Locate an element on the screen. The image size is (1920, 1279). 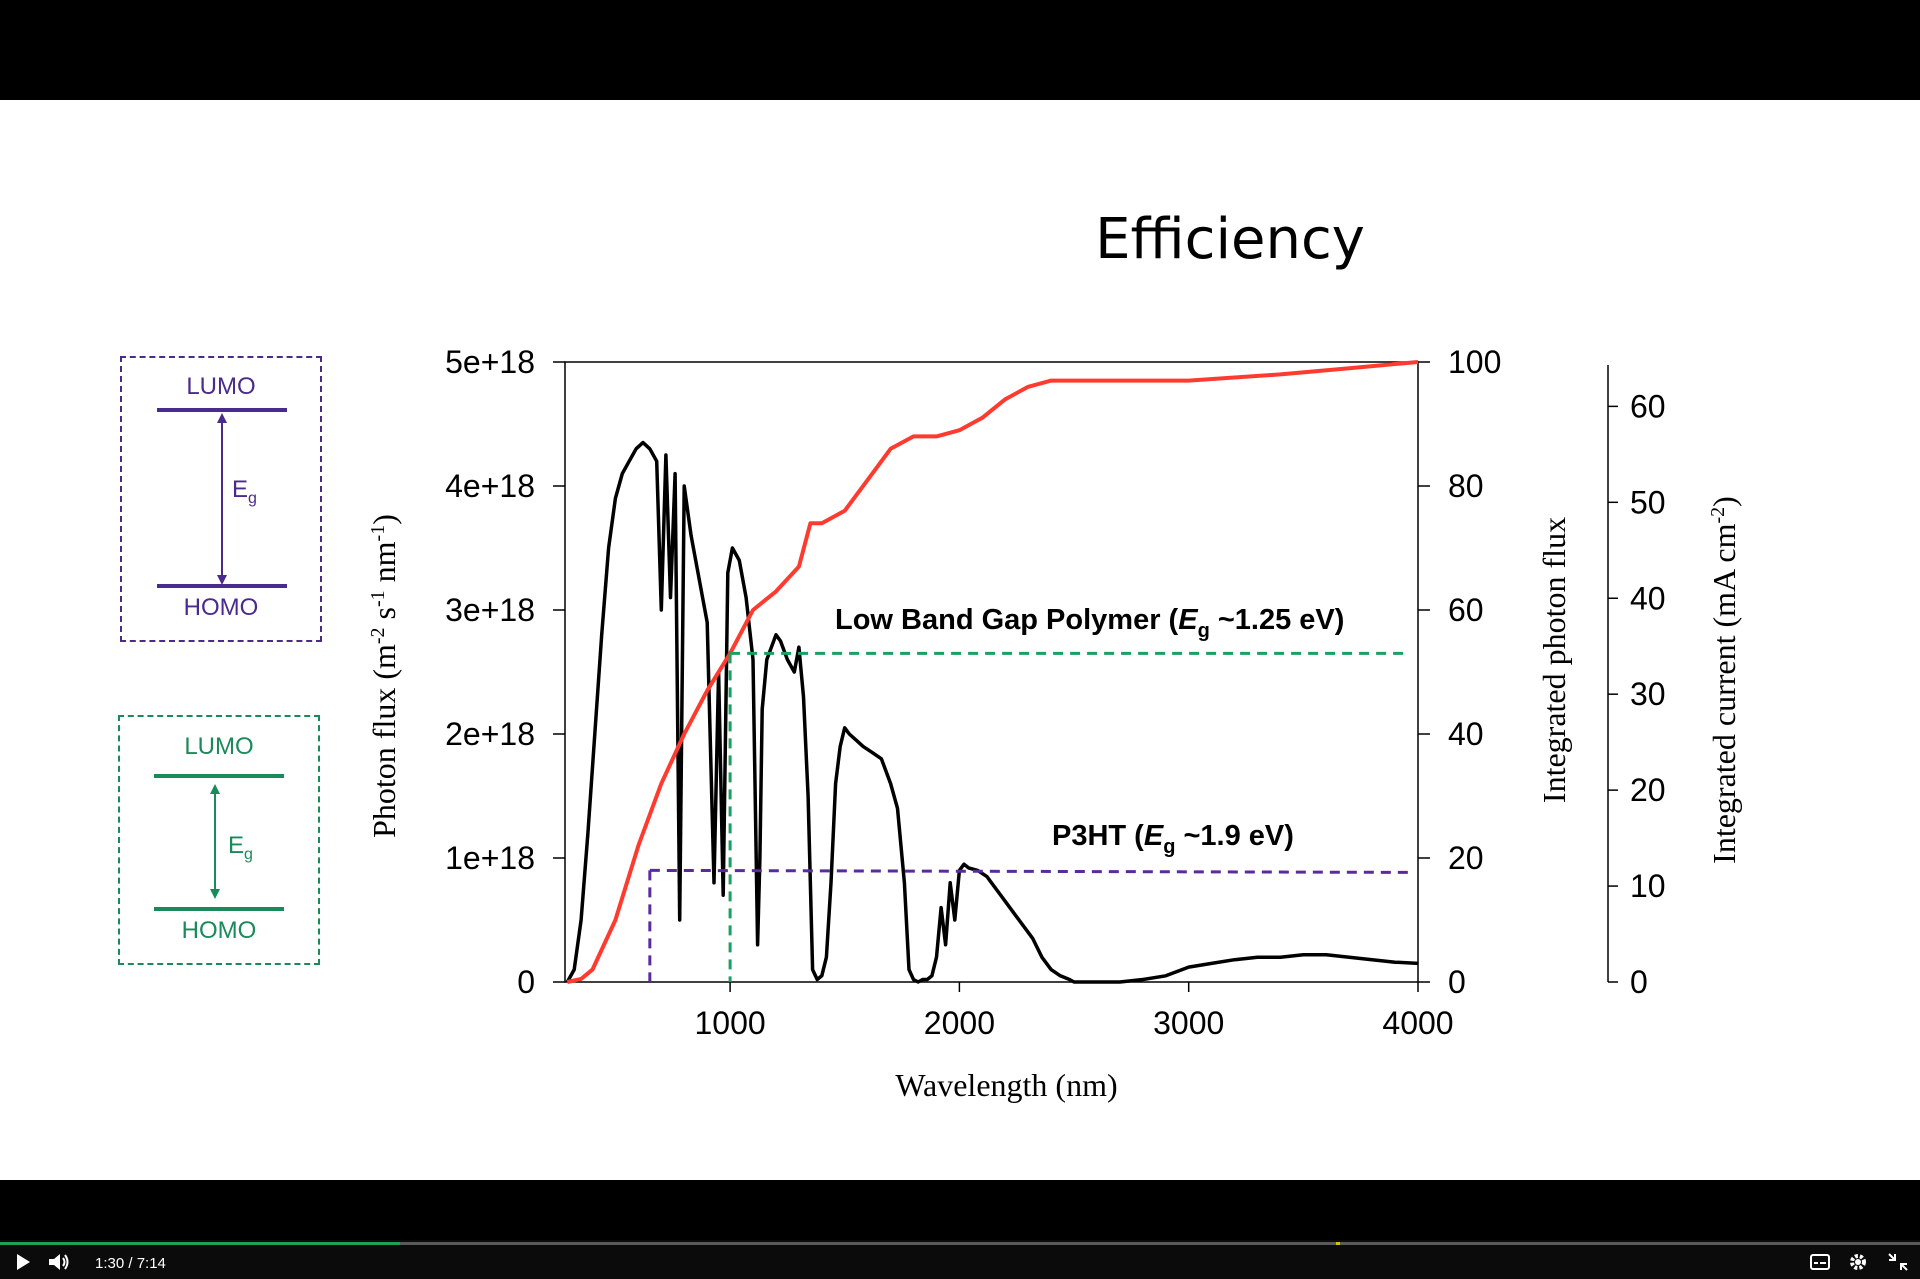
y-right2-tick-label: 10 is located at coordinates (1648, 886).